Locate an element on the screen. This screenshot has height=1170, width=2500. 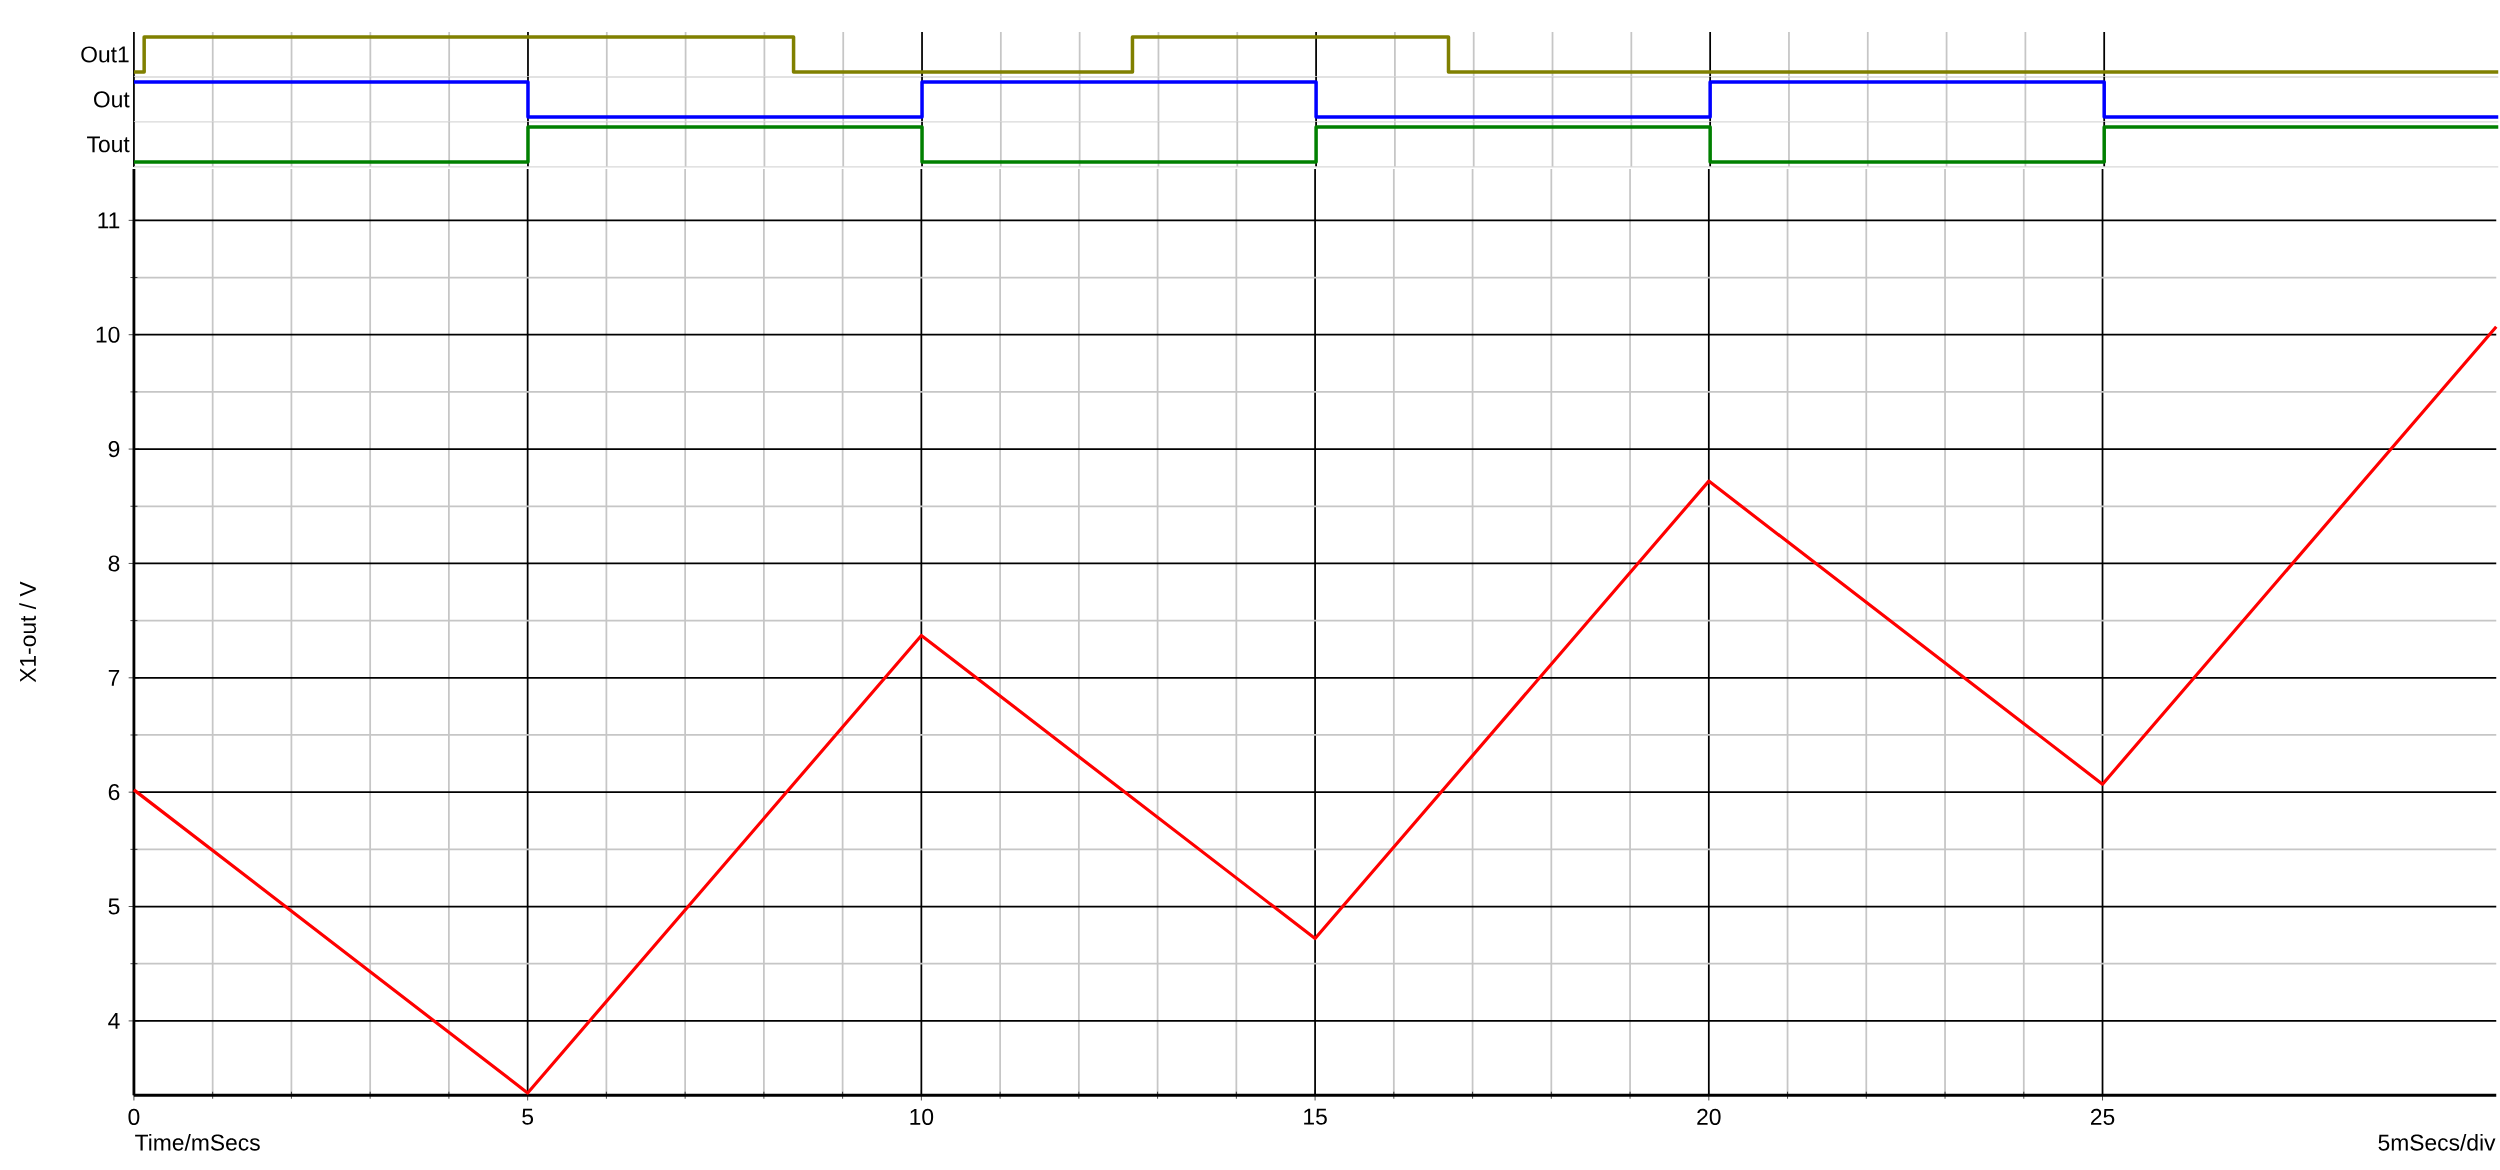
y-axis-title: X1-out / V is located at coordinates (27, 632).